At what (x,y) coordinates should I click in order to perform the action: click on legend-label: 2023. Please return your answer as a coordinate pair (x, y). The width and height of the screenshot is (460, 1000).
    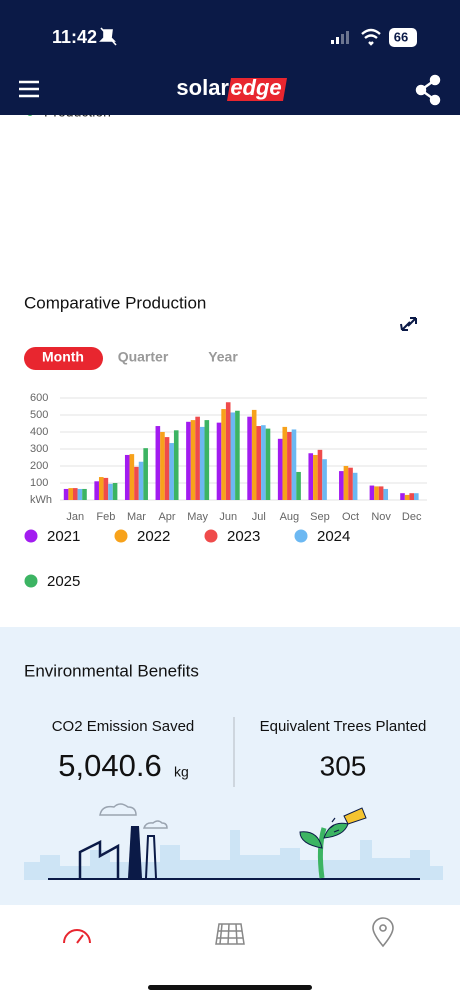
    Looking at the image, I should click on (243, 536).